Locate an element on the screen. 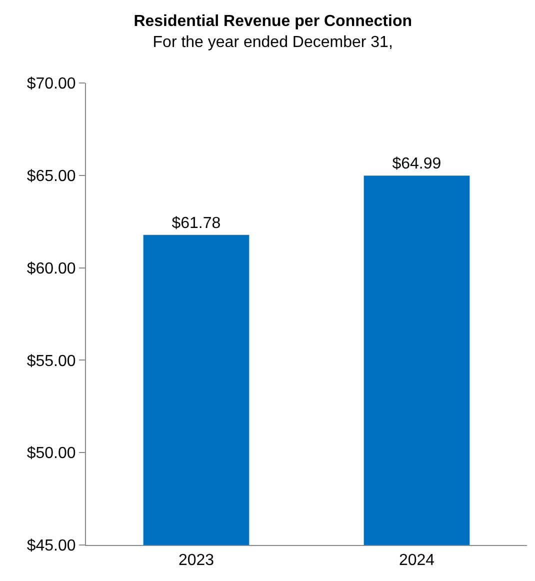  y-tick-label: $50.00 is located at coordinates (51, 453).